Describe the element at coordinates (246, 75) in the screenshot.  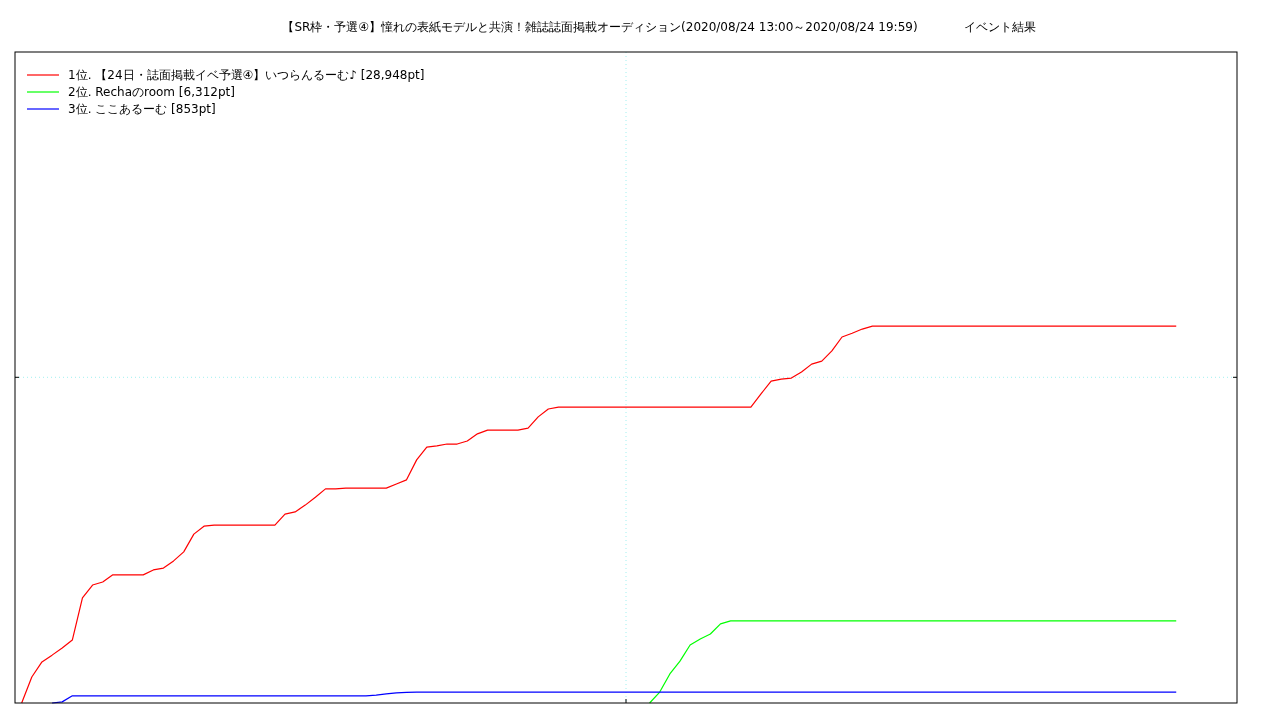
I see `legend-label: 1位. 【24日・誌面掲載イベ予選④】いつらんるーむ♪ [28,948pt]` at that location.